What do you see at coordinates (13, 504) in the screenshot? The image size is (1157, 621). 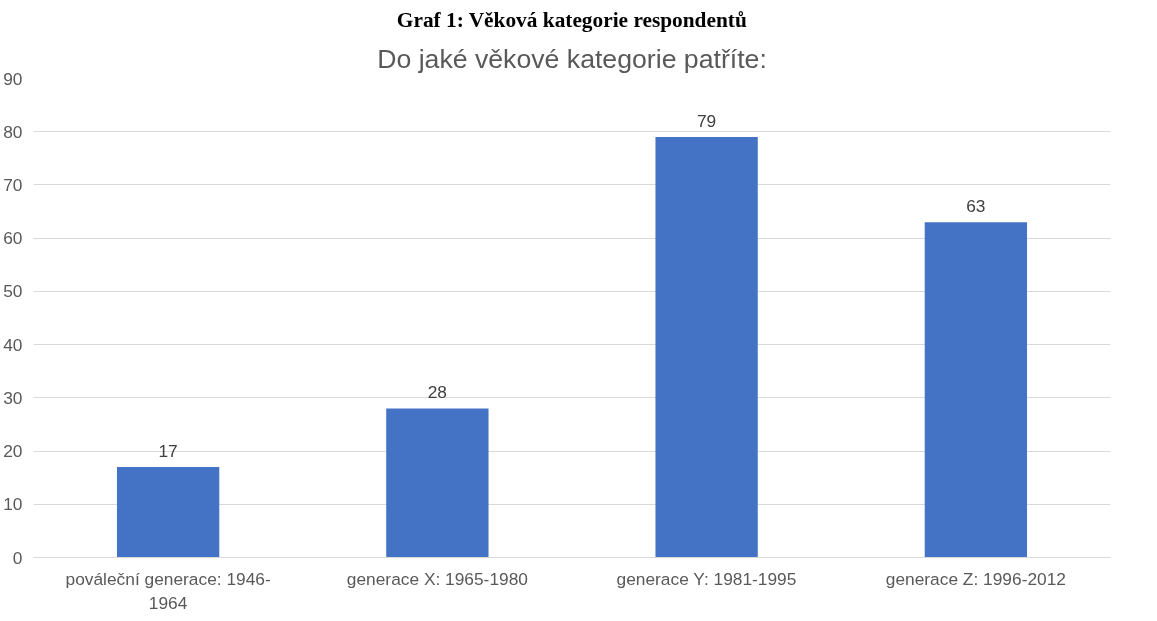 I see `y-tick-label: 10` at bounding box center [13, 504].